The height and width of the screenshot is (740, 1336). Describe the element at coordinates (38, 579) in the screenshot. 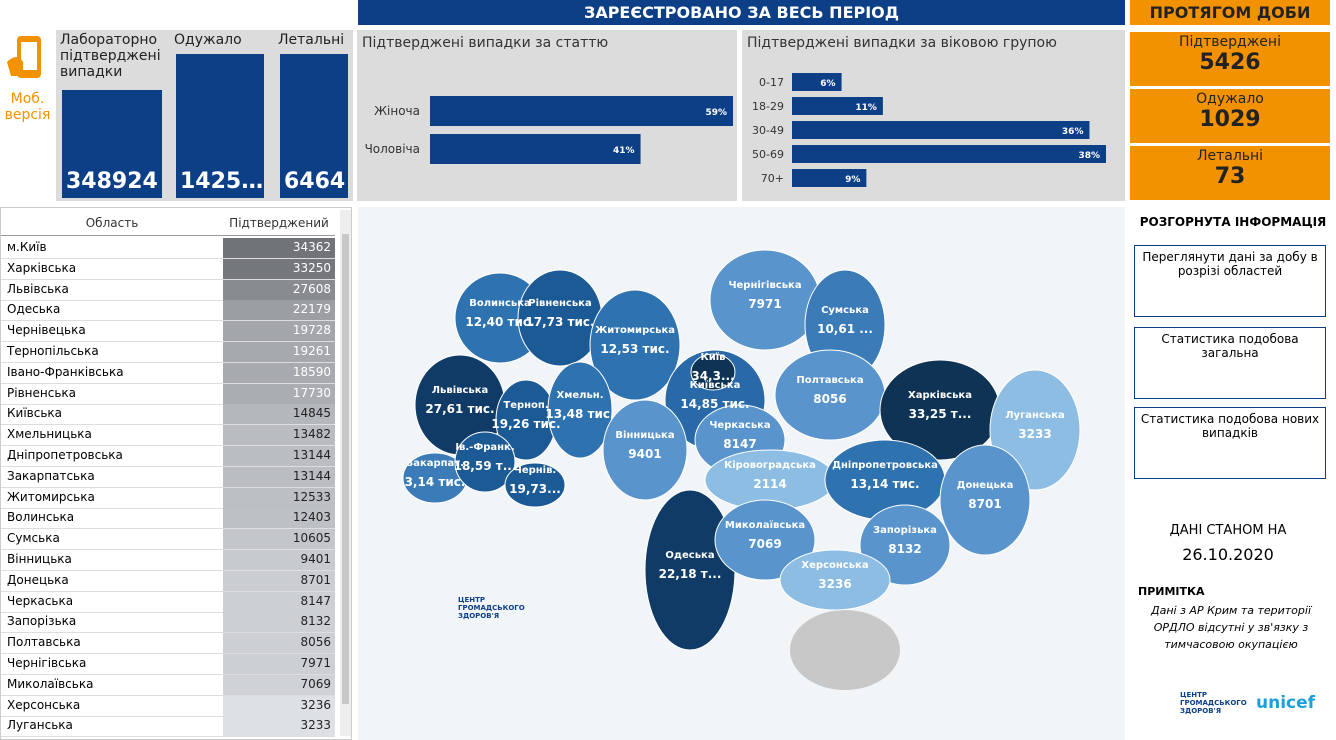

I see `region-name: Донецька` at that location.